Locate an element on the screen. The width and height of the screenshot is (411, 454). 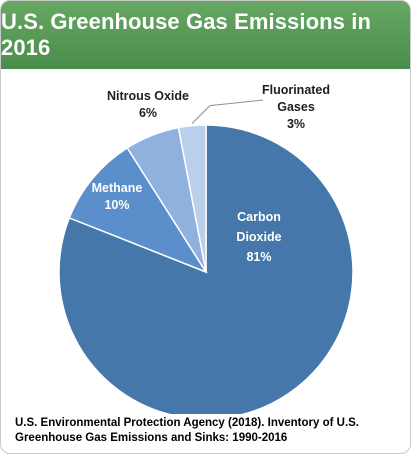
slice-label-carbon-dioxide: Dioxide is located at coordinates (258, 237).